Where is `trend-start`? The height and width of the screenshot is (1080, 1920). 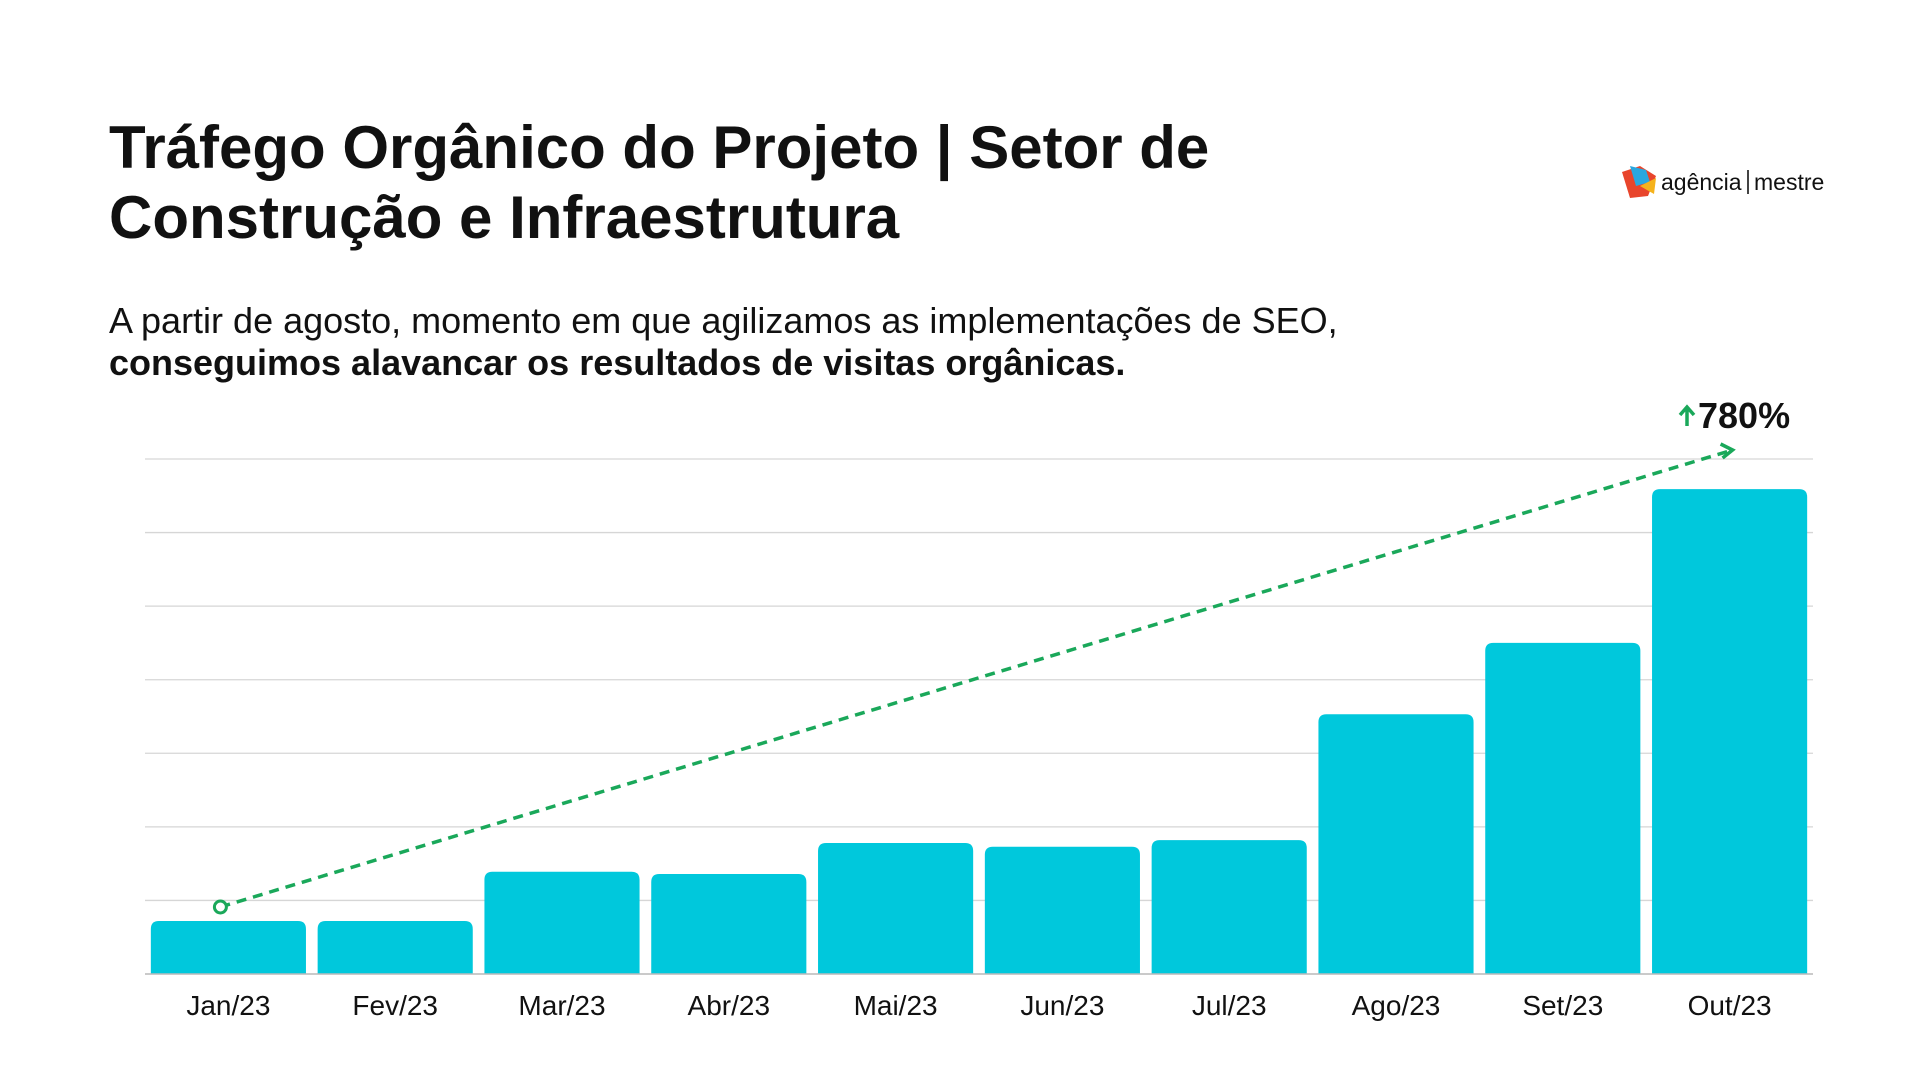 trend-start is located at coordinates (220, 907).